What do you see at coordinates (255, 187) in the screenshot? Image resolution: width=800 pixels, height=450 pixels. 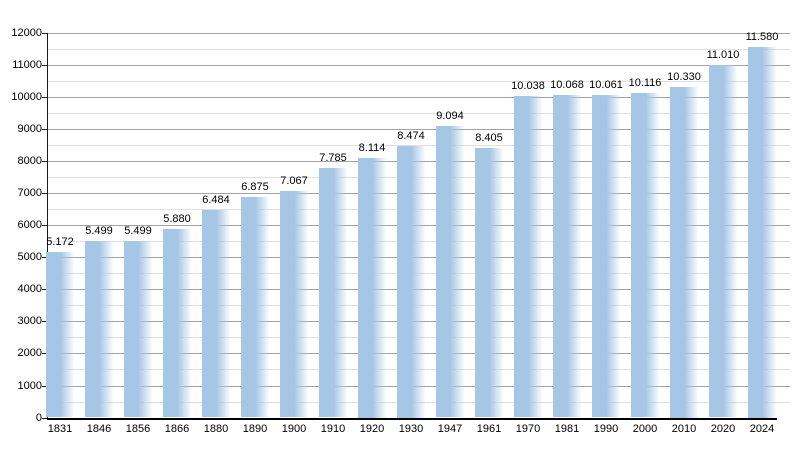 I see `bar-value-label: 6.875` at bounding box center [255, 187].